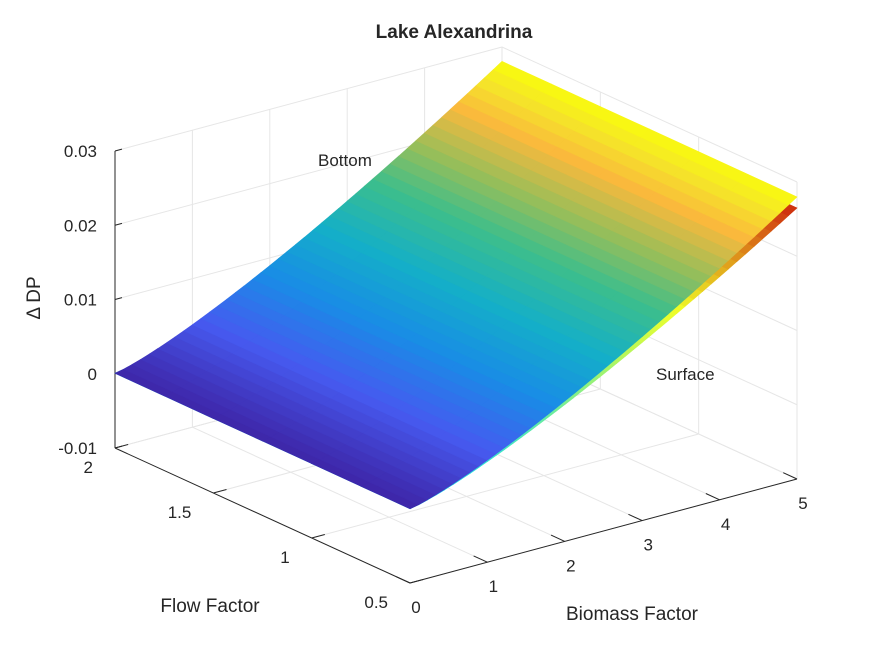 This screenshot has width=875, height=656. Describe the element at coordinates (454, 32) in the screenshot. I see `chart-title: Lake Alexandrina` at that location.